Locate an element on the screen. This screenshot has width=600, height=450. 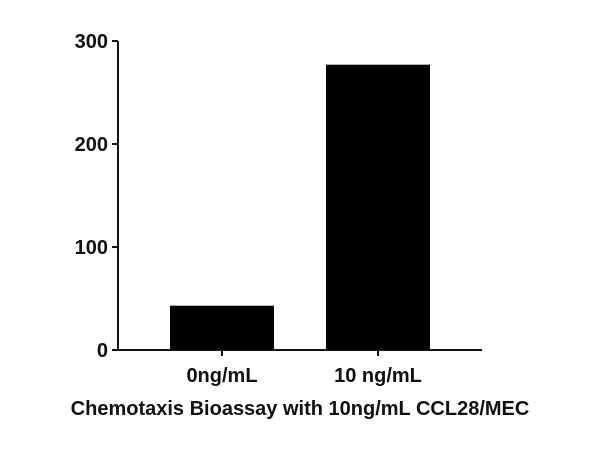
bar-0ng is located at coordinates (222, 327).